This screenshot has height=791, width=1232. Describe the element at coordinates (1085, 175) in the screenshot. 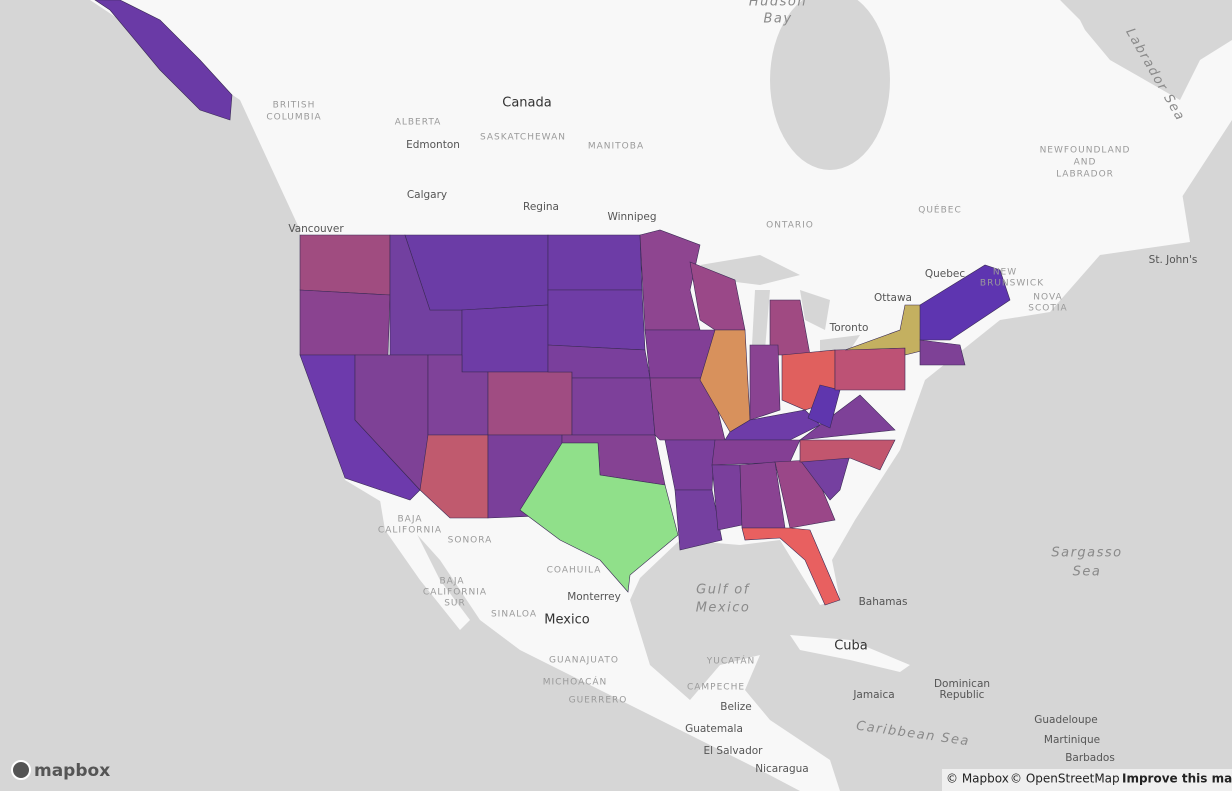

I see `province-label: LABRADOR` at that location.